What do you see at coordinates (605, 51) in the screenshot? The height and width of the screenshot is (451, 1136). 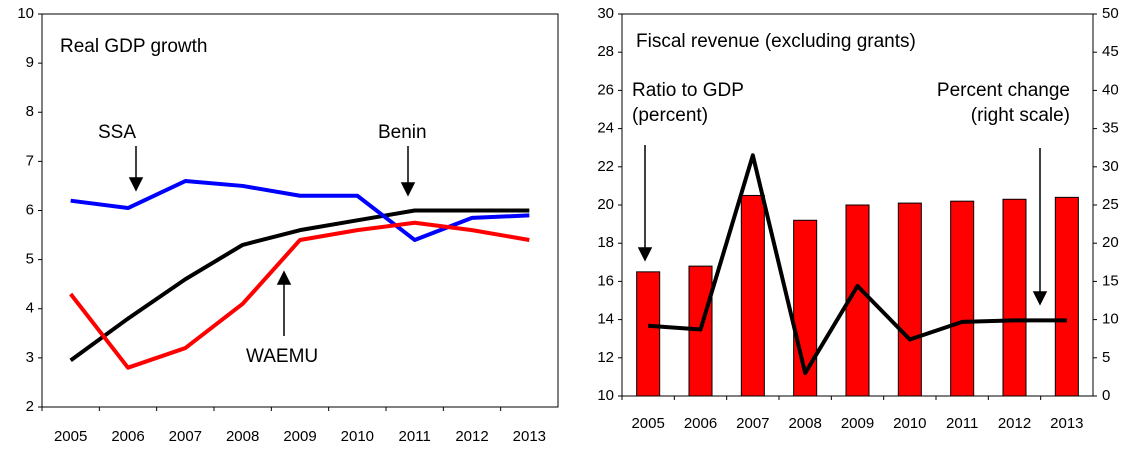 I see `y-tick-label: 28` at bounding box center [605, 51].